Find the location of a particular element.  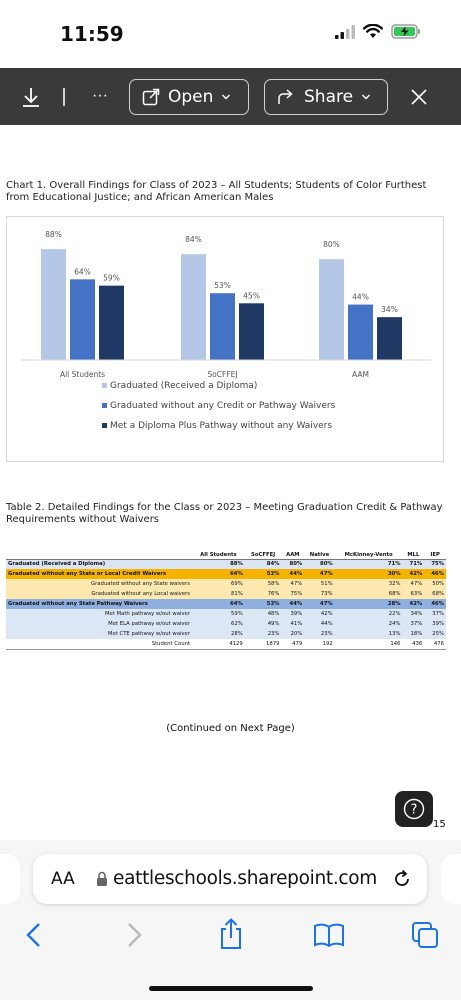

row-label: Student Count is located at coordinates (99, 644).